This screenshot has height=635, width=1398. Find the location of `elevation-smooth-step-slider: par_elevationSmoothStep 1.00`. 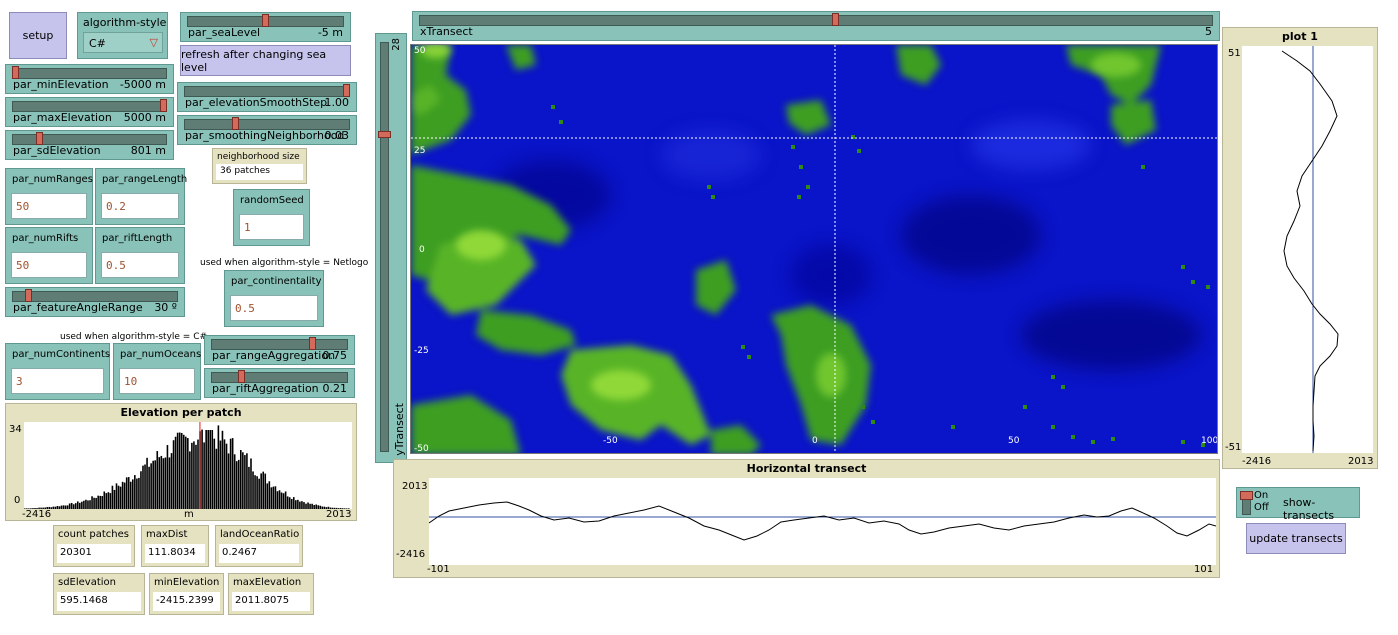

elevation-smooth-step-slider: par_elevationSmoothStep 1.00 is located at coordinates (267, 97).